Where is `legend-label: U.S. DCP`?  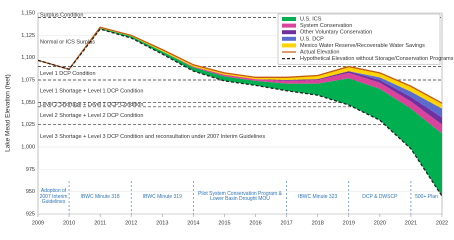 legend-label: U.S. DCP is located at coordinates (312, 39).